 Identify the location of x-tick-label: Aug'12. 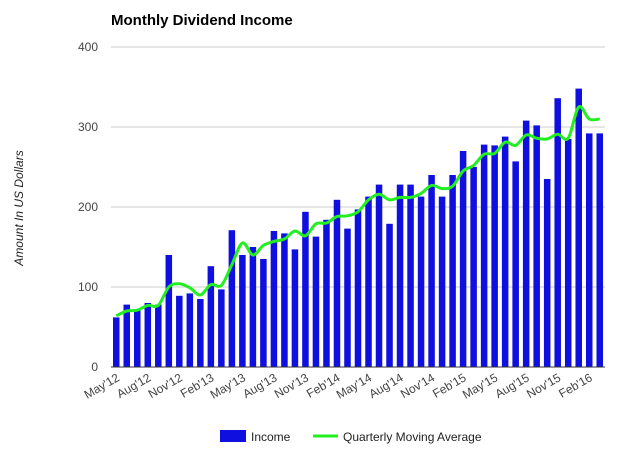
(133, 385).